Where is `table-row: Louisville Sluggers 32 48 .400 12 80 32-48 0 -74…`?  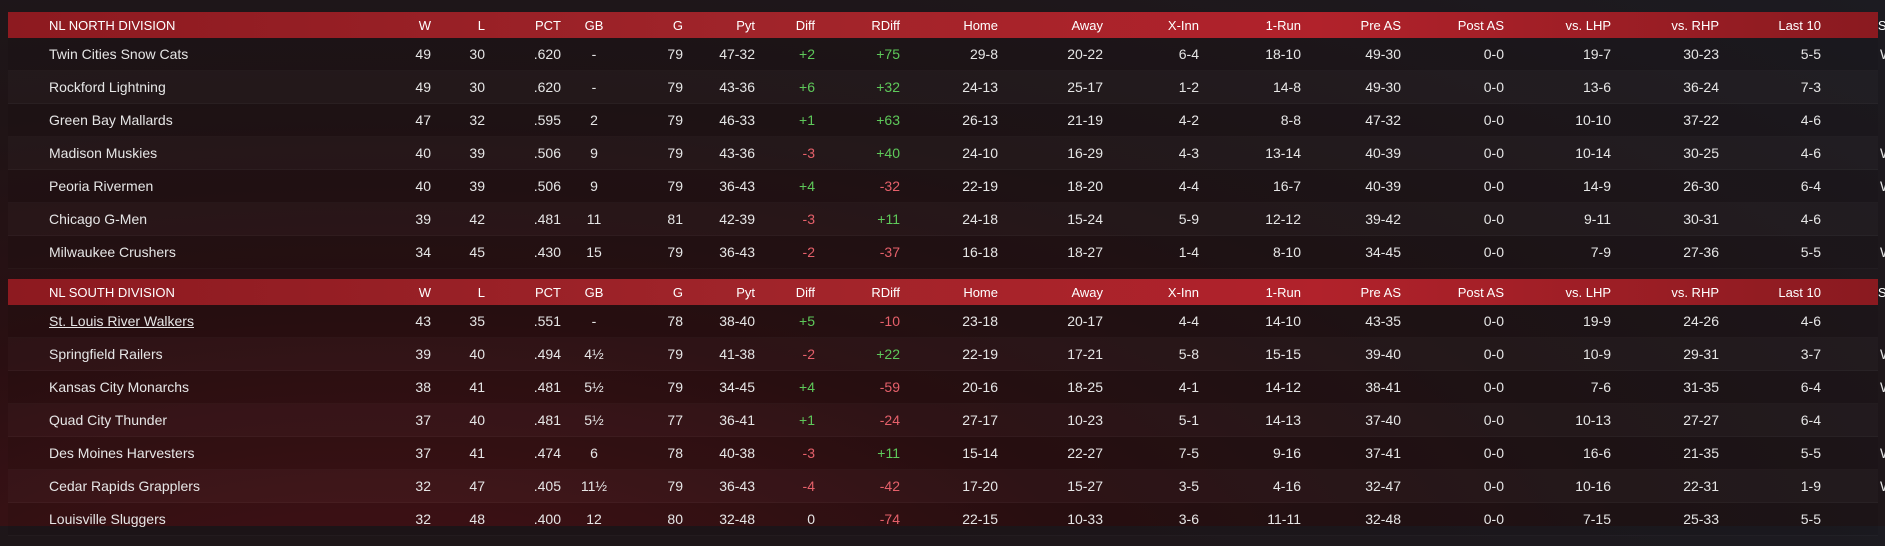 table-row: Louisville Sluggers 32 48 .400 12 80 32-48 0 -74… is located at coordinates (943, 519).